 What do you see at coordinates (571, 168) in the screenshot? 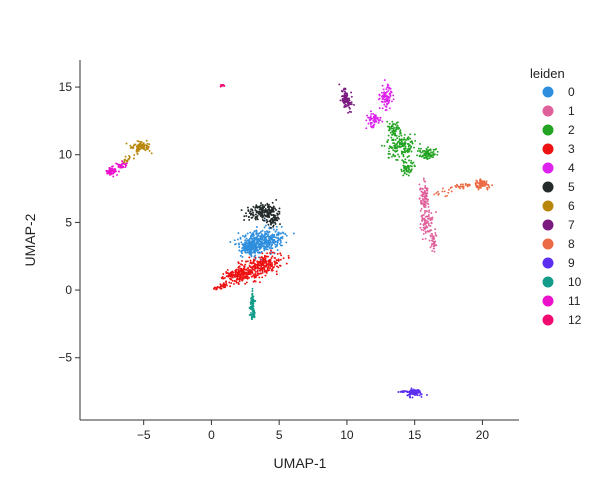
I see `legend-label: 4` at bounding box center [571, 168].